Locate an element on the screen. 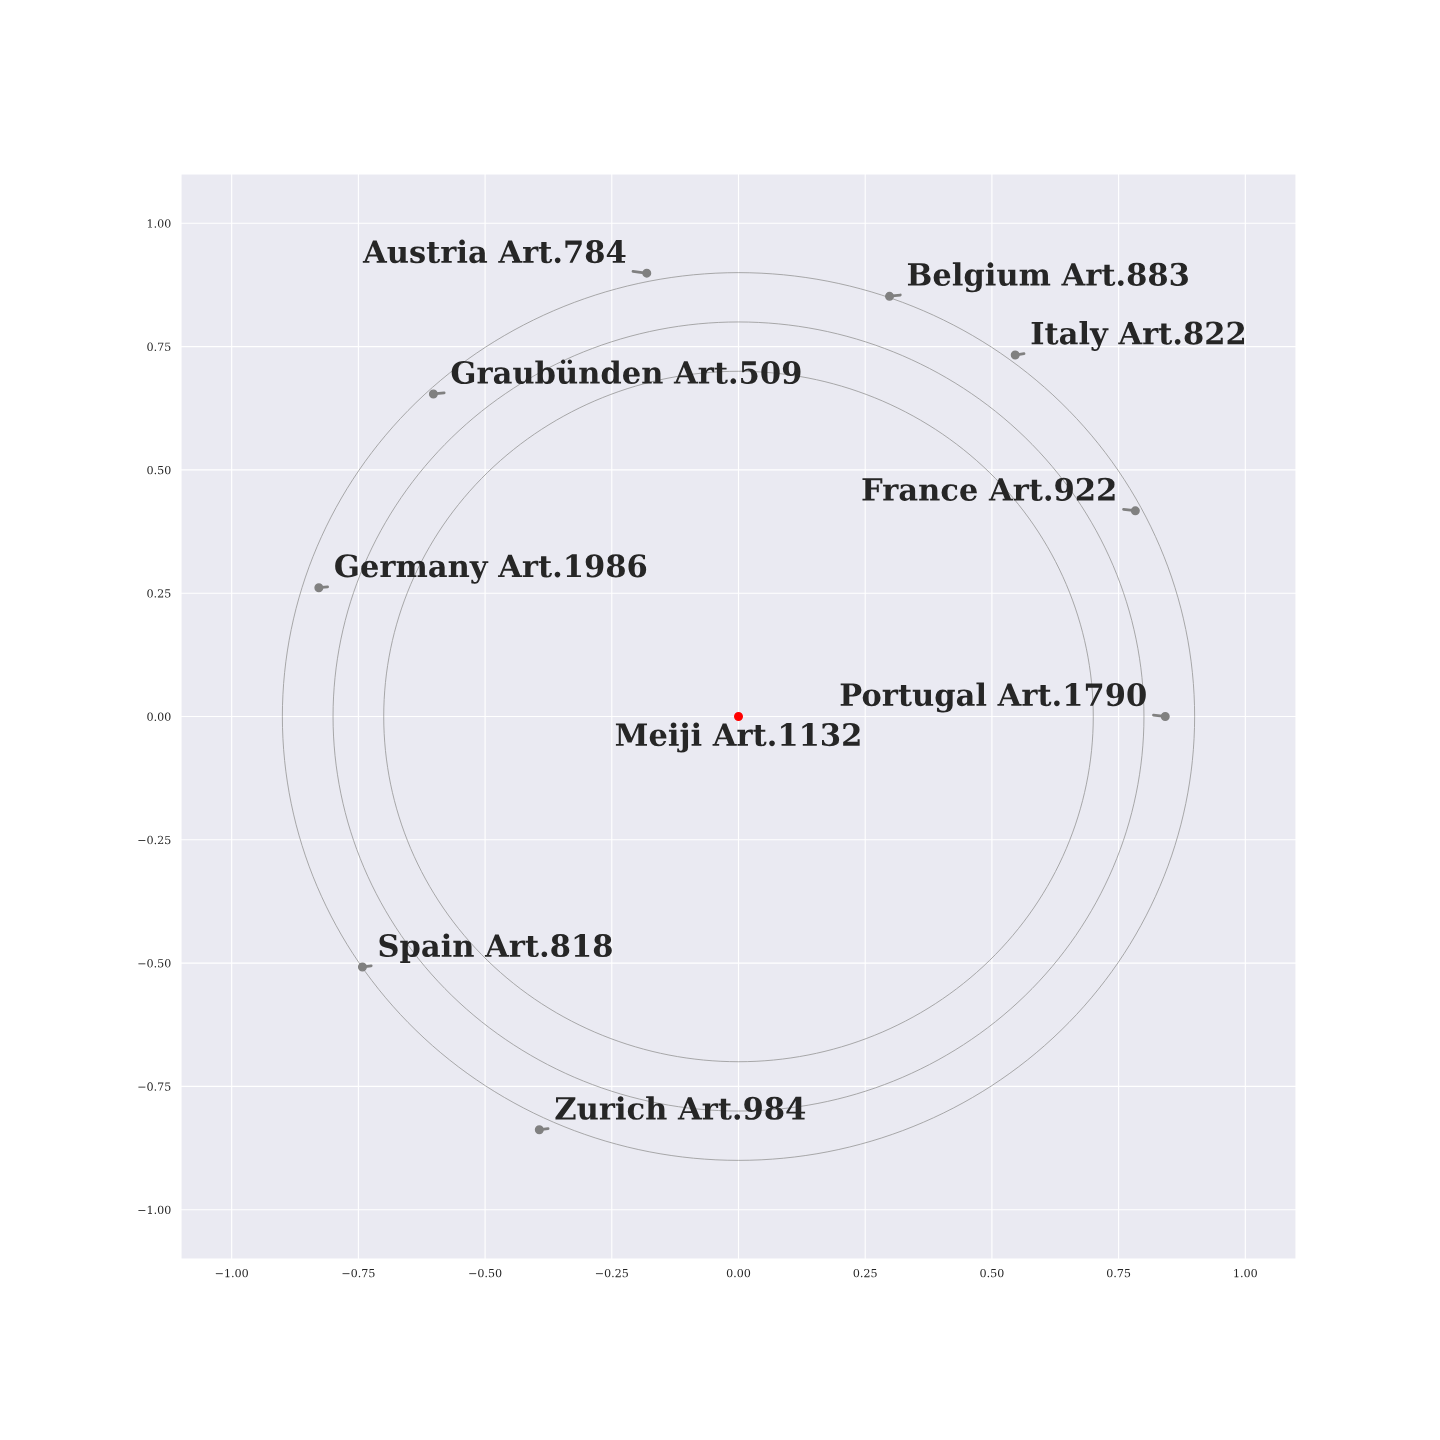  x-tick-label: 0.75 is located at coordinates (1118, 1273).